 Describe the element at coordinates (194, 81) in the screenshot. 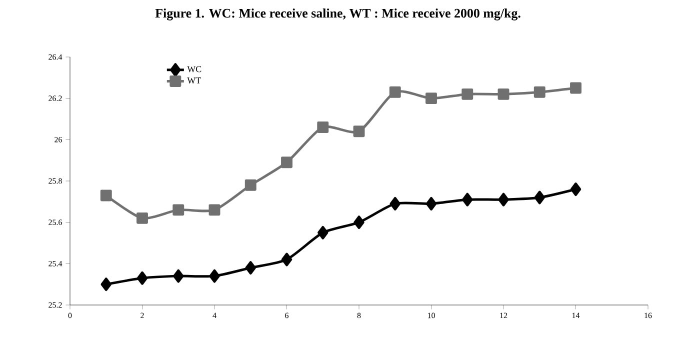

I see `legend-label: WT` at that location.